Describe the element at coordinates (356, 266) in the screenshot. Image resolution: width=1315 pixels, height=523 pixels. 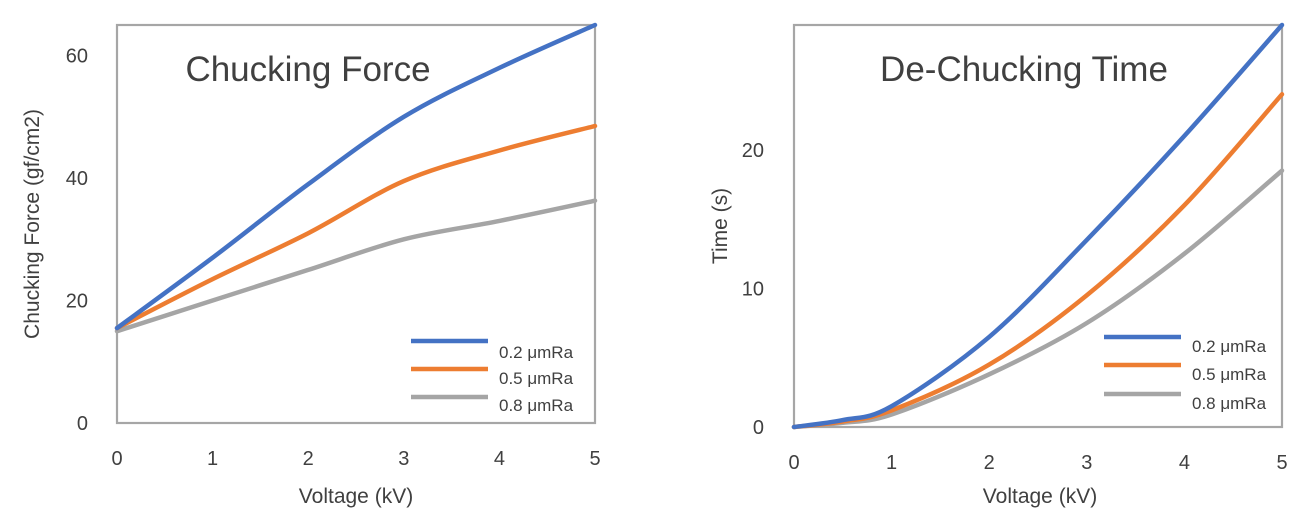
I see `series-line-0.8` at that location.